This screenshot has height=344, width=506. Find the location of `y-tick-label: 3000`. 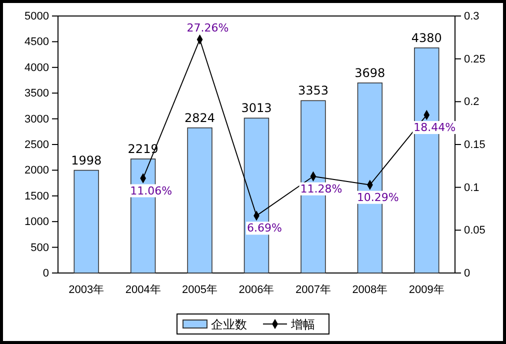

y-tick-label: 3000 is located at coordinates (36, 119).